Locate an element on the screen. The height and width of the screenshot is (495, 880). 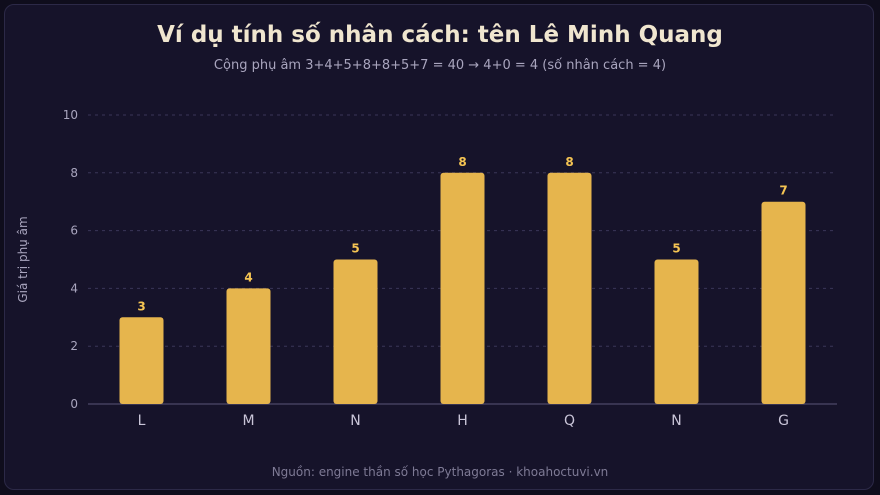
y-tick-labels: 0 2 4 6 8 10 is located at coordinates (70, 259).